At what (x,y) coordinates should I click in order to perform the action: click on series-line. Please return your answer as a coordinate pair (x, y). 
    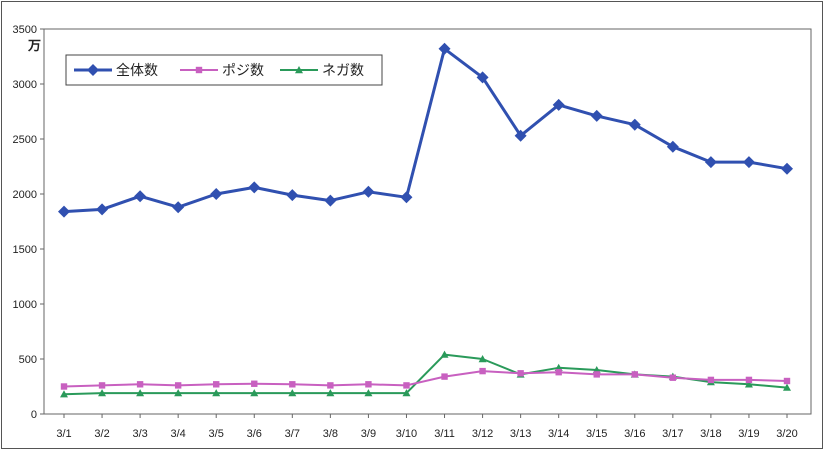
    Looking at the image, I should click on (425, 379).